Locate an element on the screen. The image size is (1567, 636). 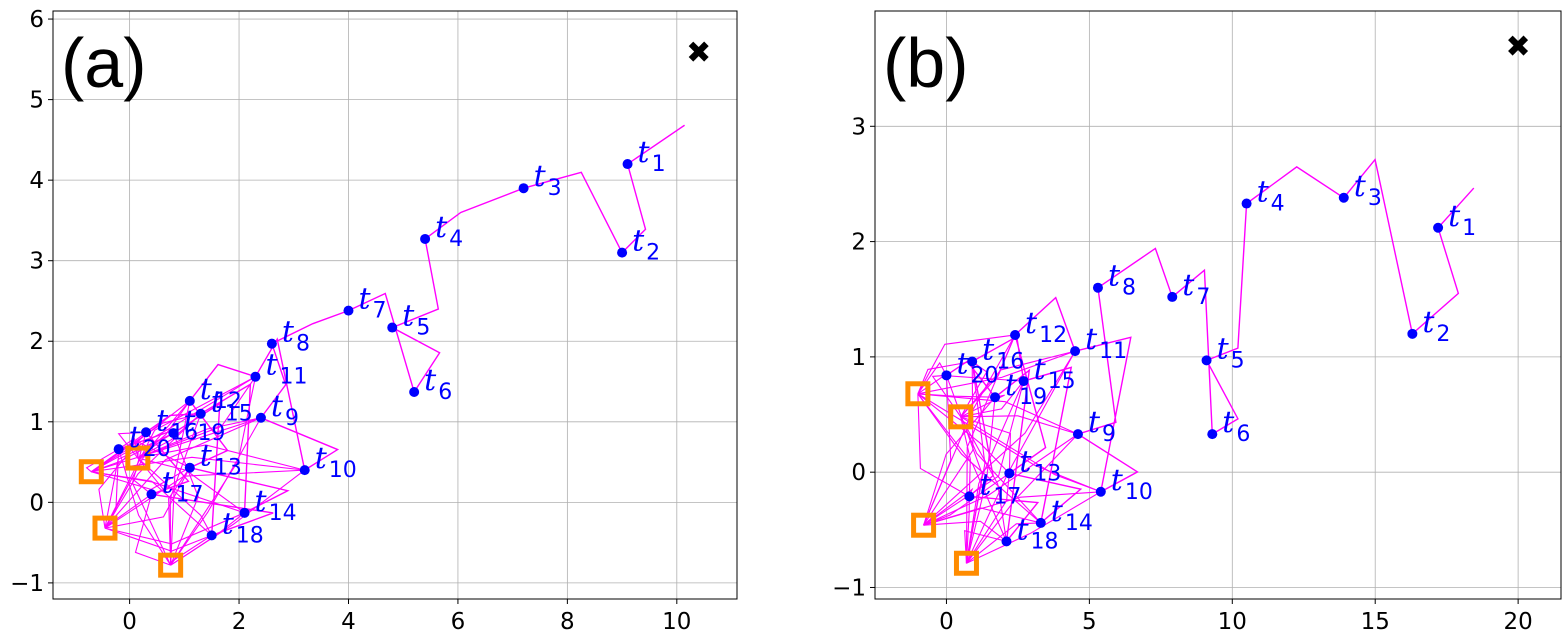
y-tick-label: 4 is located at coordinates (36, 181).